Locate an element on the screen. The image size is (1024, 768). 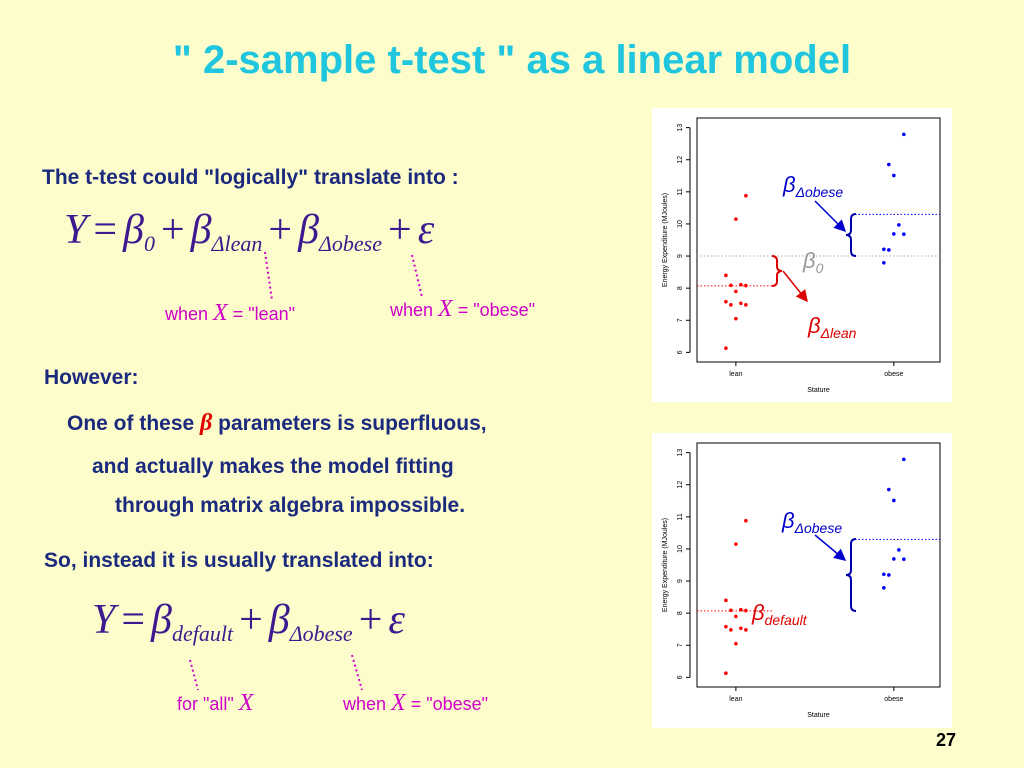
equation-note: for "all" X is located at coordinates (215, 703).